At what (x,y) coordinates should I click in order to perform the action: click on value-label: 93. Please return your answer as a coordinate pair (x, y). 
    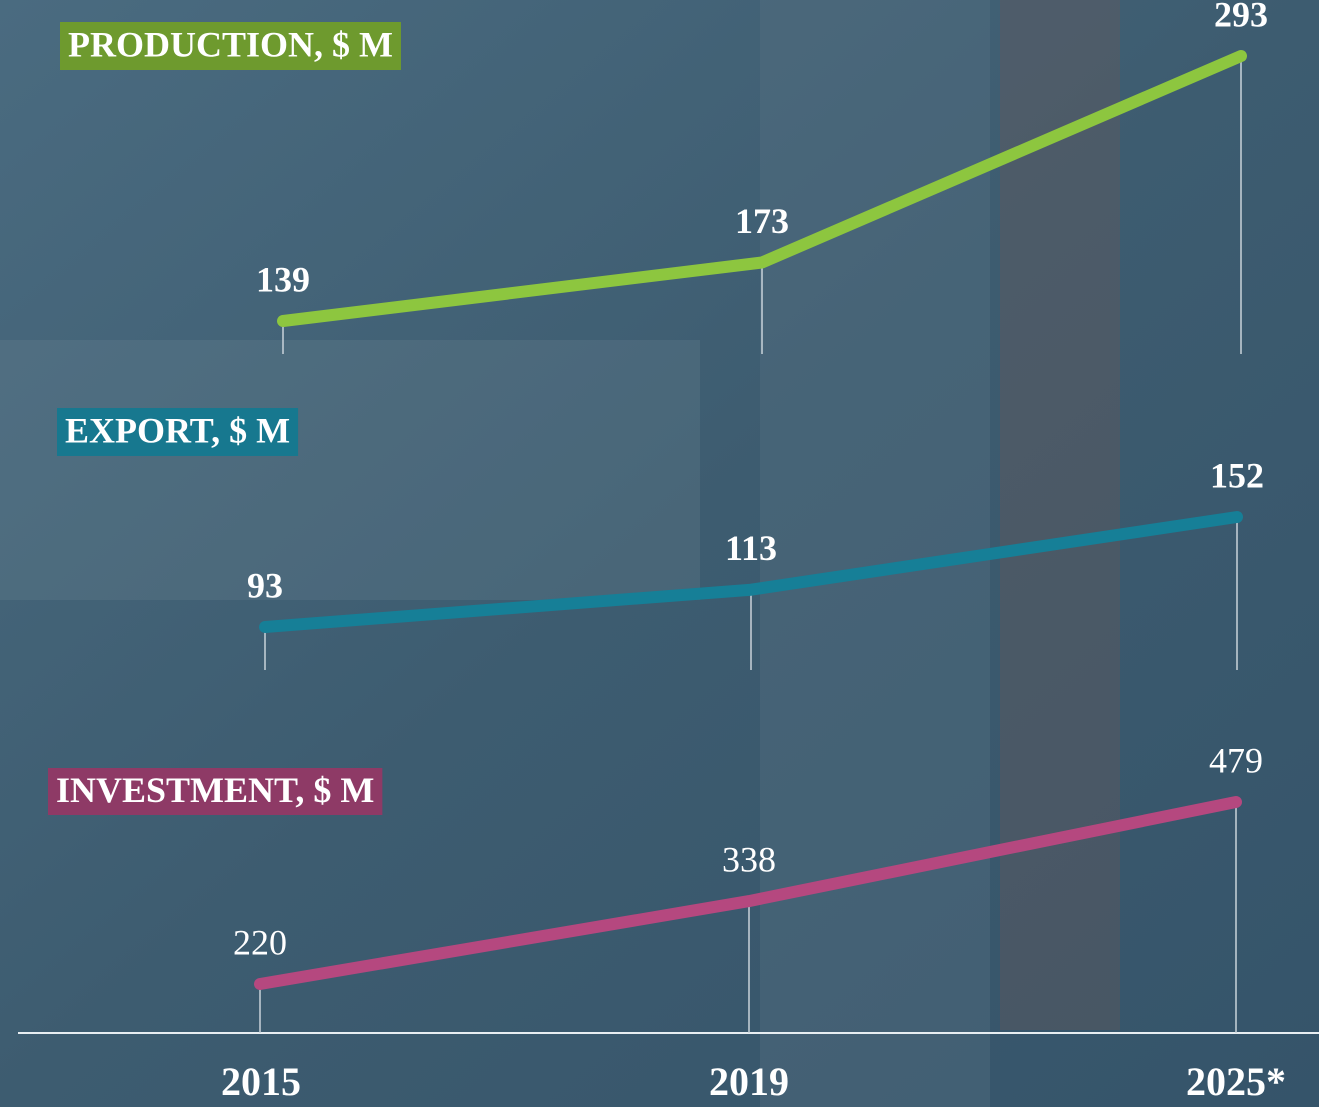
    Looking at the image, I should click on (265, 585).